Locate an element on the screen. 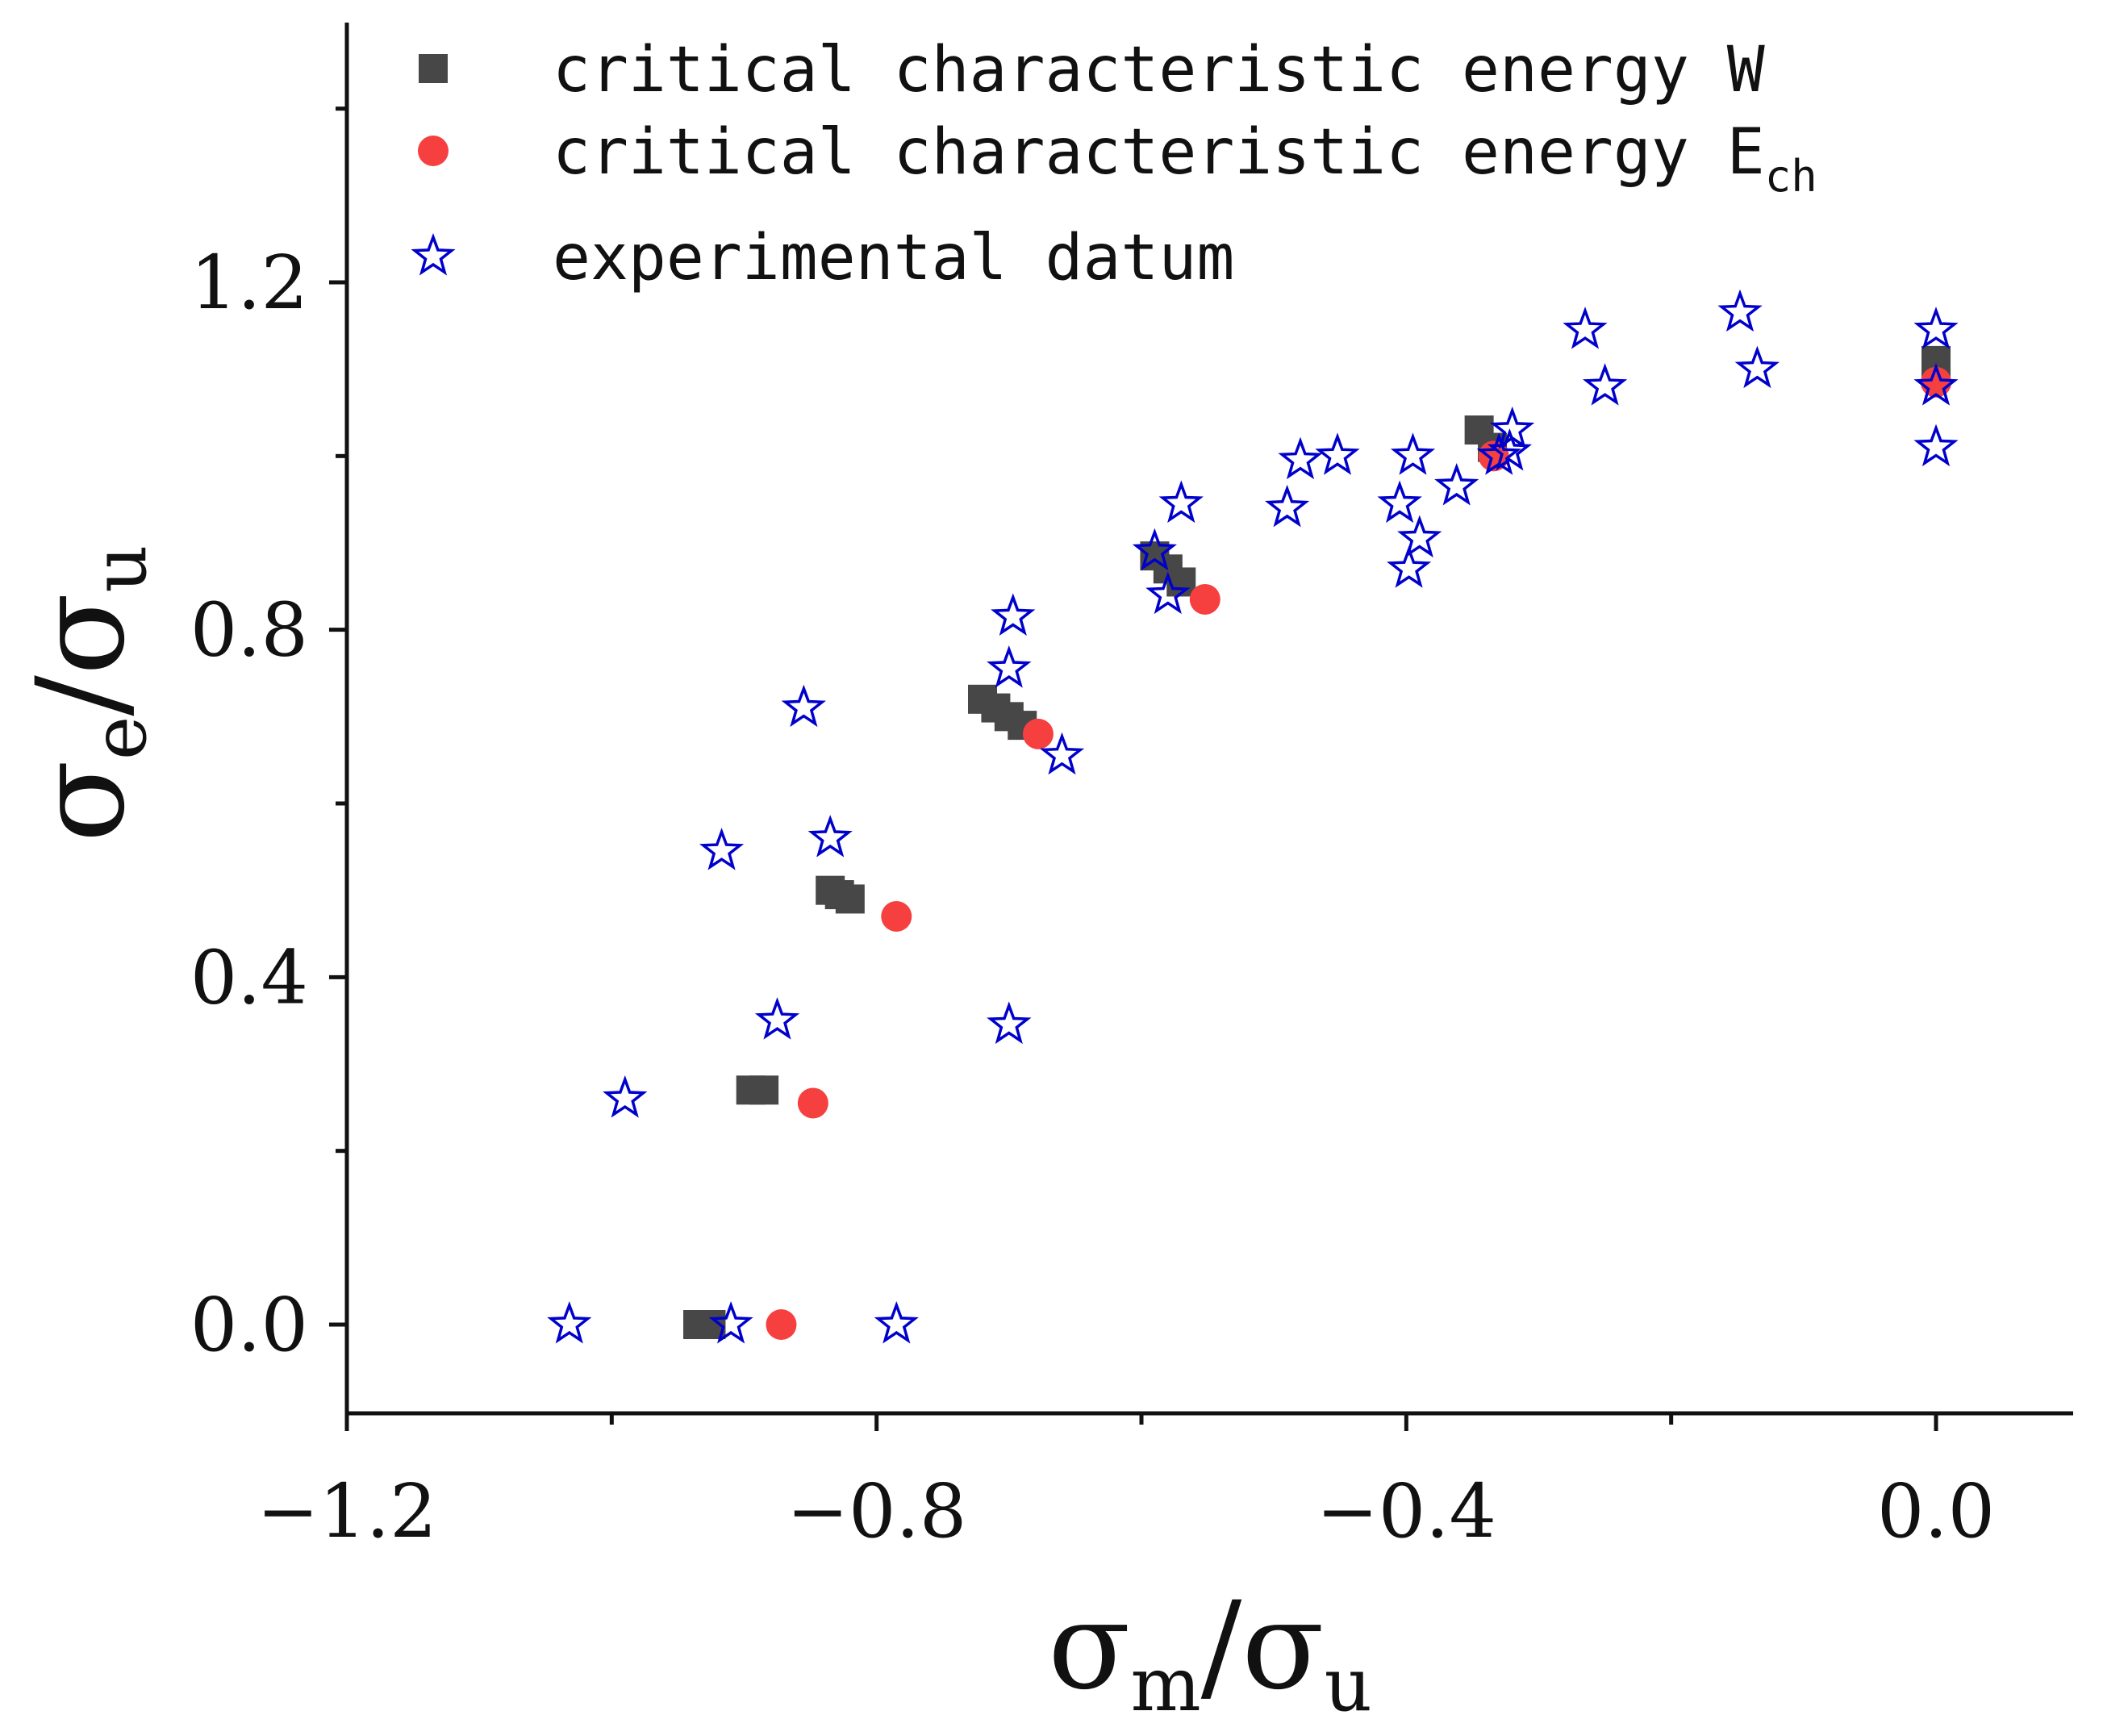 This screenshot has height=1736, width=2103. y-tick-label: 1.2 is located at coordinates (249, 283).